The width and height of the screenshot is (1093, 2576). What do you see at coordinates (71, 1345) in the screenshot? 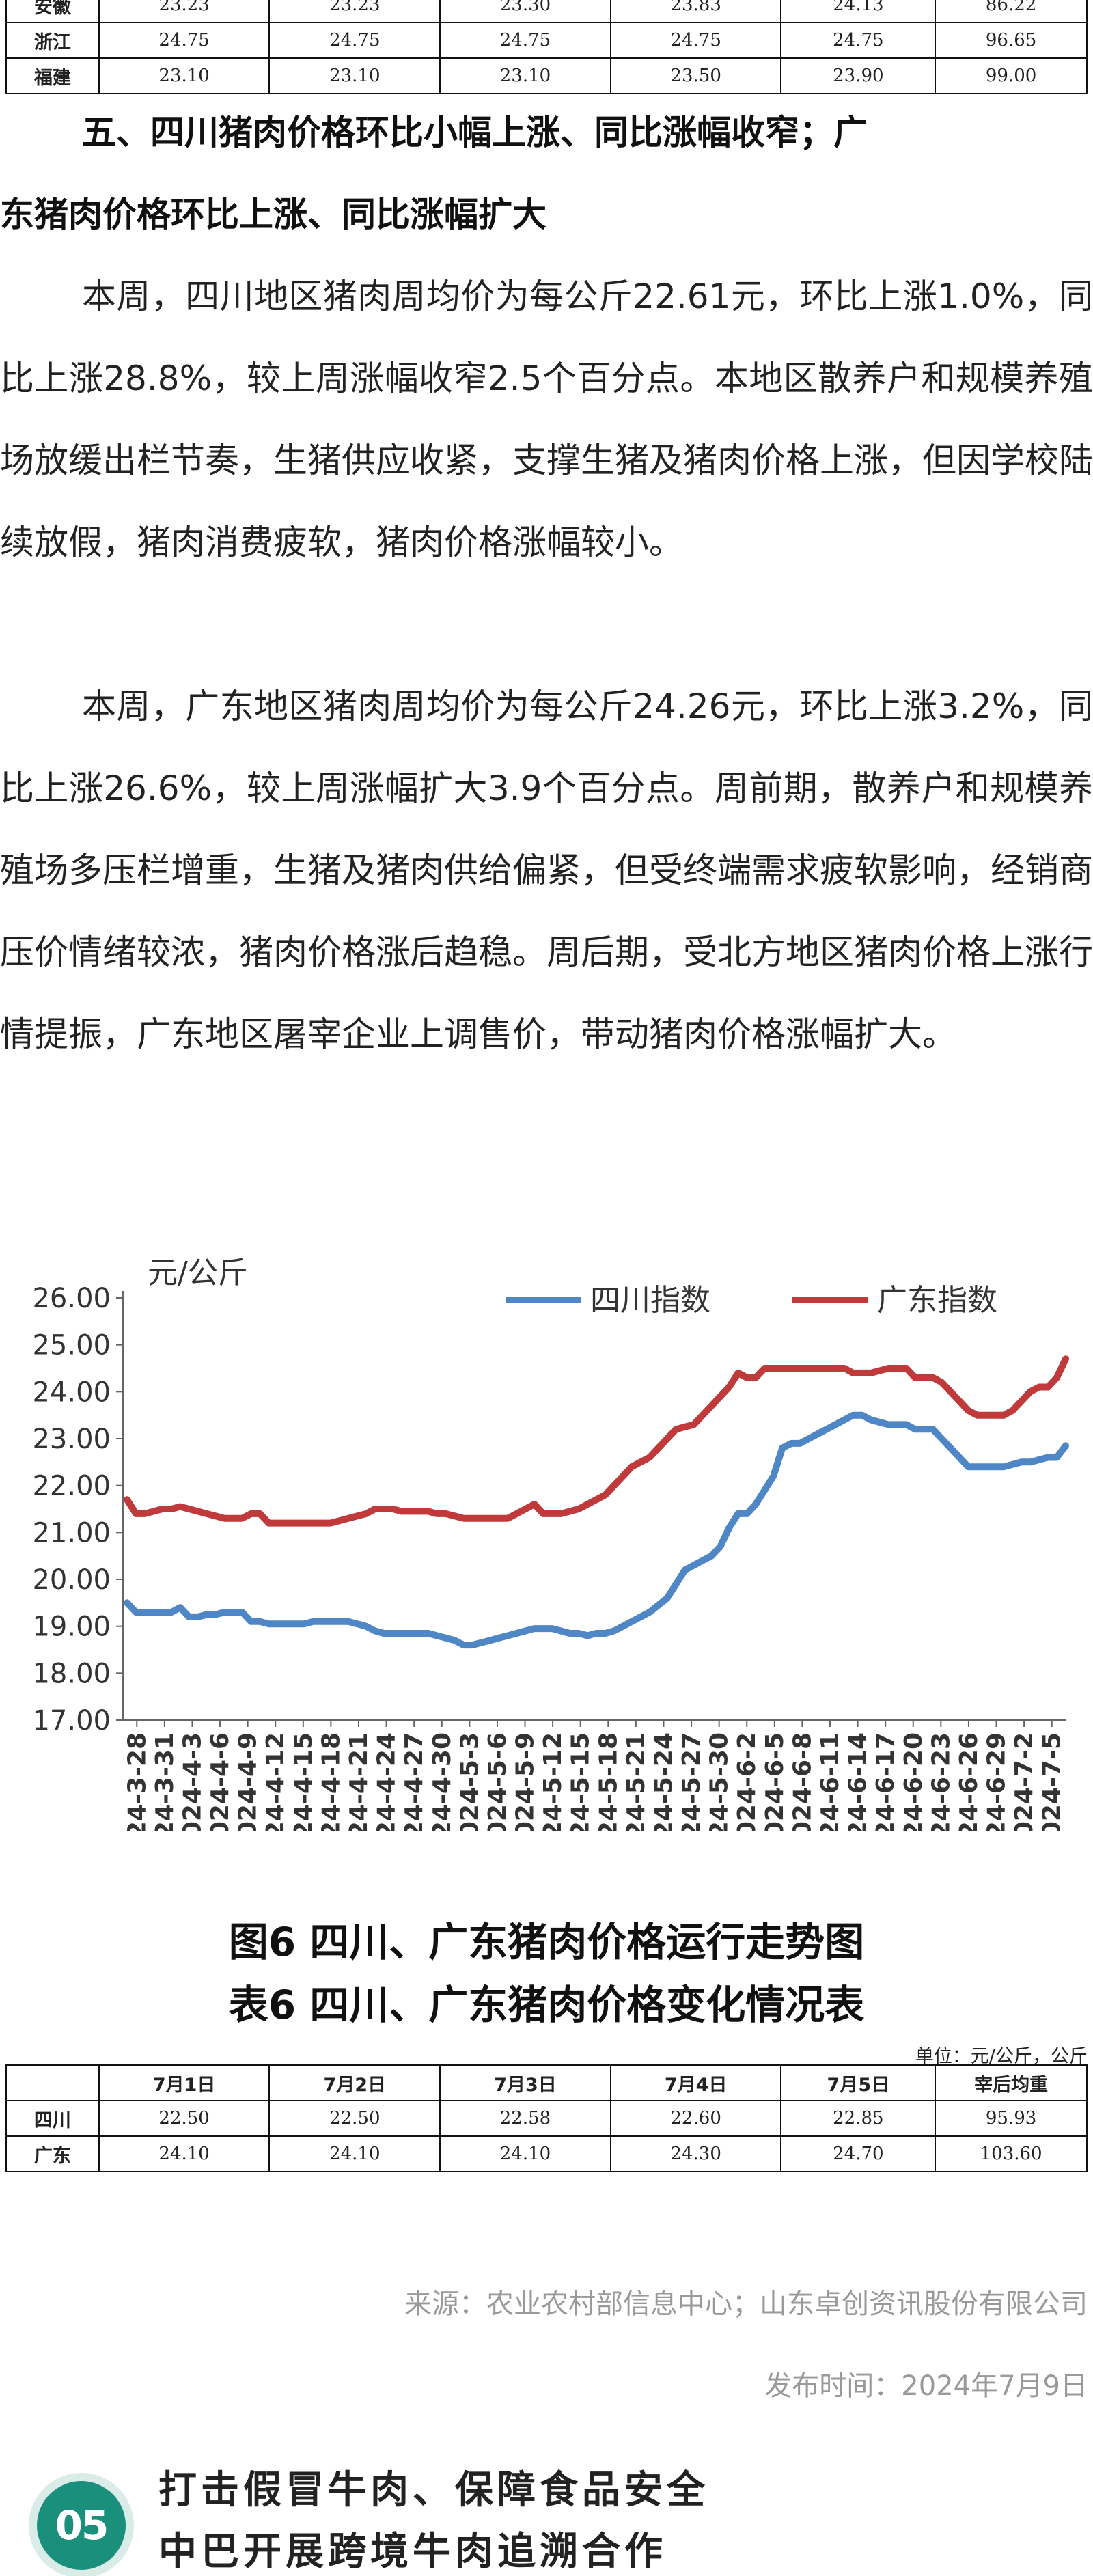
I see `y-tick-label: 25.00` at bounding box center [71, 1345].